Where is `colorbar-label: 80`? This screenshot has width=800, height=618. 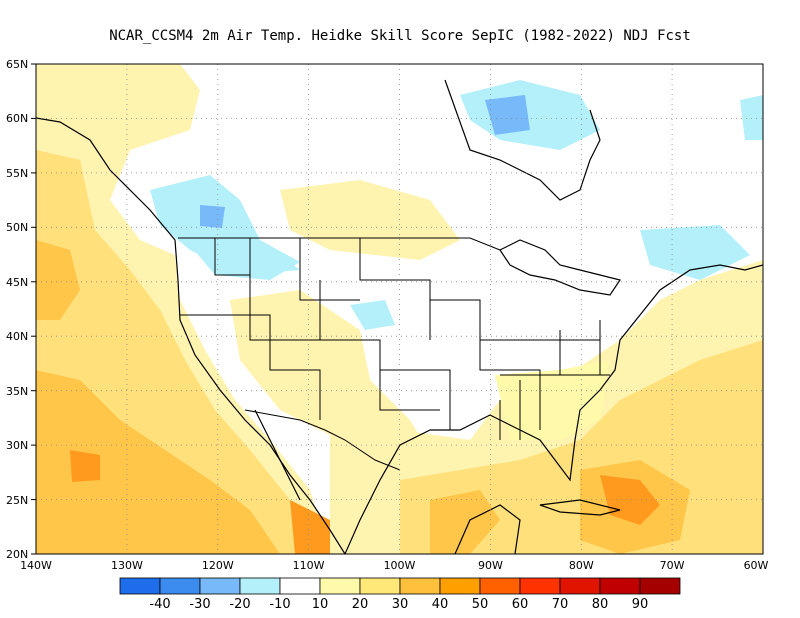
colorbar-label: 80 is located at coordinates (600, 604).